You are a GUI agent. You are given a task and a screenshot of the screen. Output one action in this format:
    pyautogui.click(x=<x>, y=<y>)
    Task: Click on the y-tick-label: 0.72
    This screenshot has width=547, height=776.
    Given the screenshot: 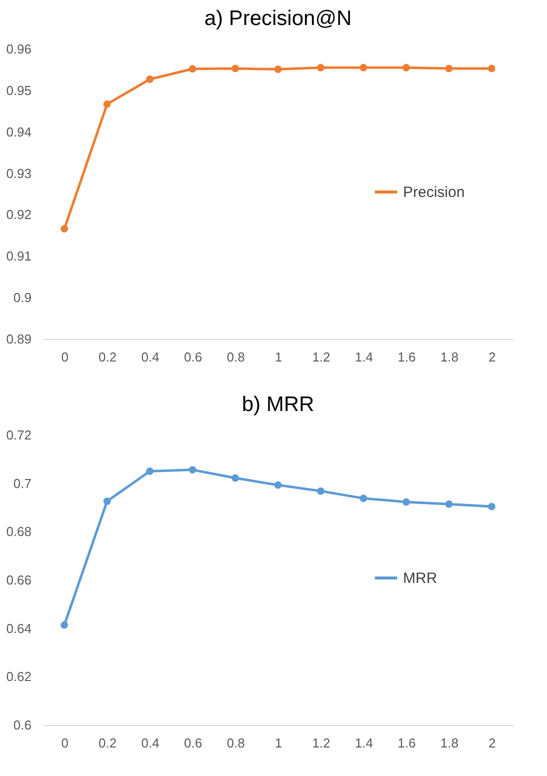 What is the action you would take?
    pyautogui.click(x=19, y=435)
    